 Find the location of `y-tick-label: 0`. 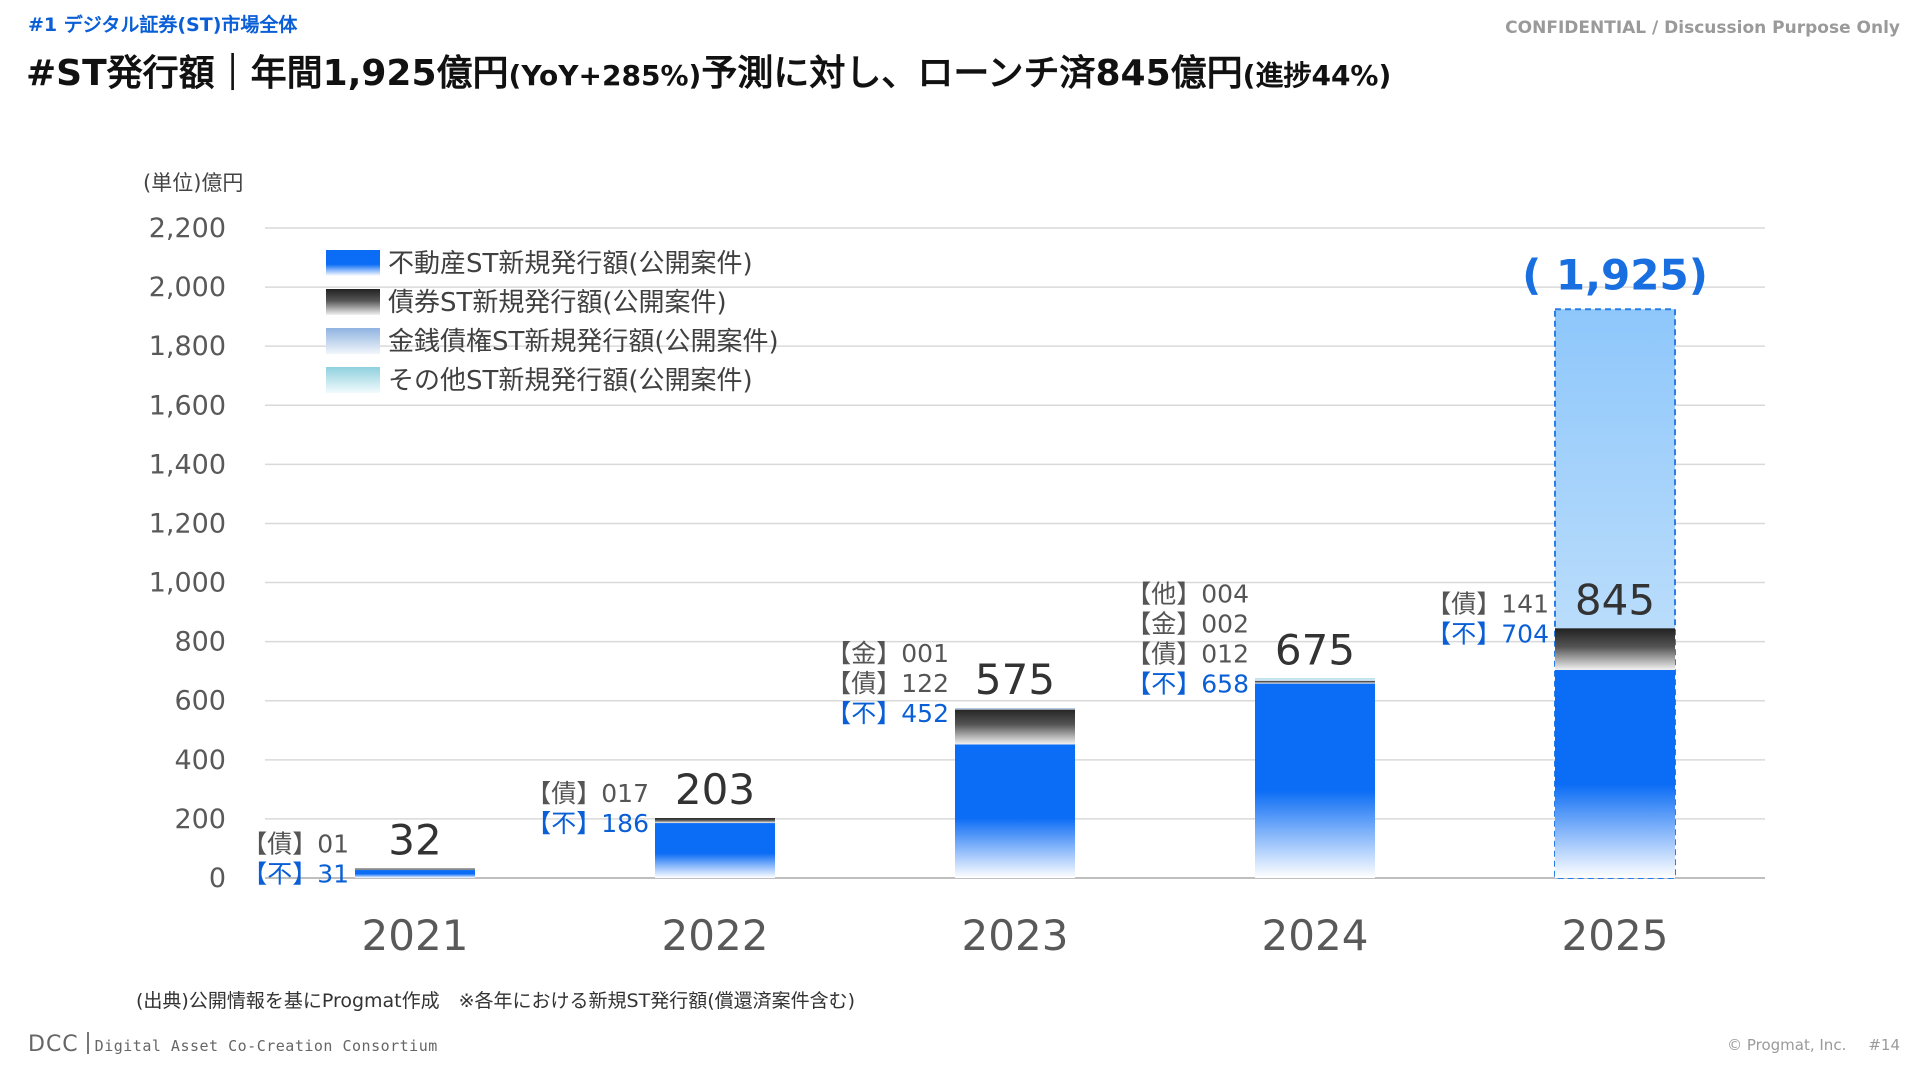

y-tick-label: 0 is located at coordinates (217, 878).